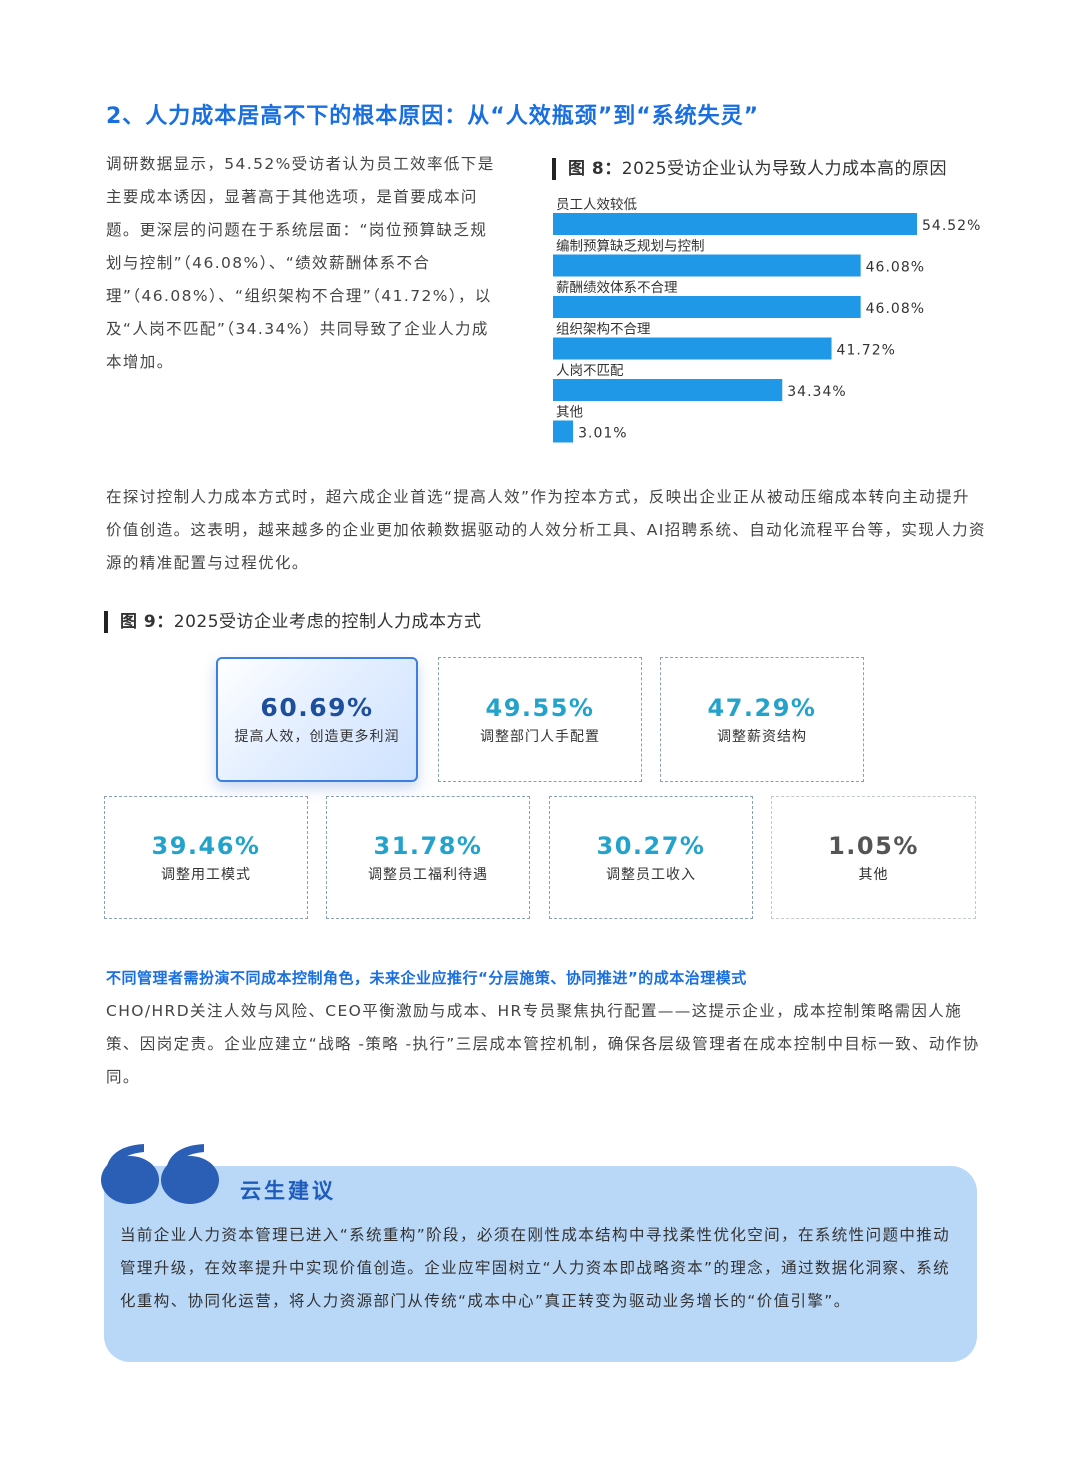 Image resolution: width=1080 pixels, height=1466 pixels. Describe the element at coordinates (327, 622) in the screenshot. I see `figure-9-caption: 2025受访企业考虑的控制人力成本方式` at that location.